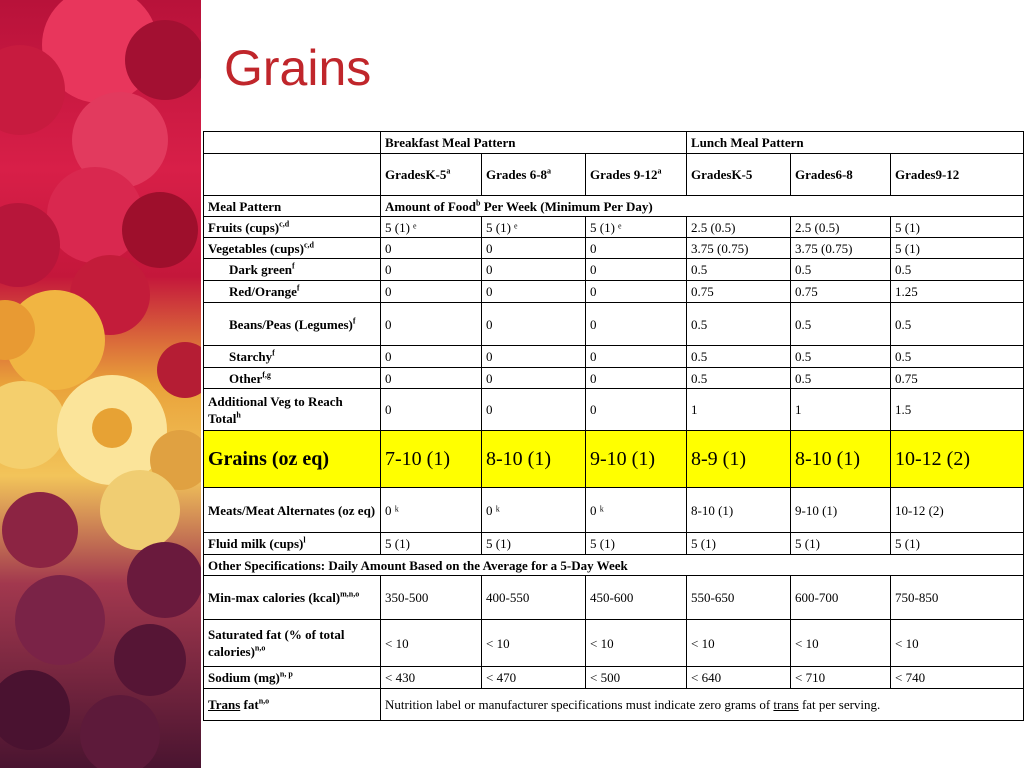  What do you see at coordinates (292, 324) in the screenshot?
I see `row-label: Beans/Peas (Legumes)f` at bounding box center [292, 324].